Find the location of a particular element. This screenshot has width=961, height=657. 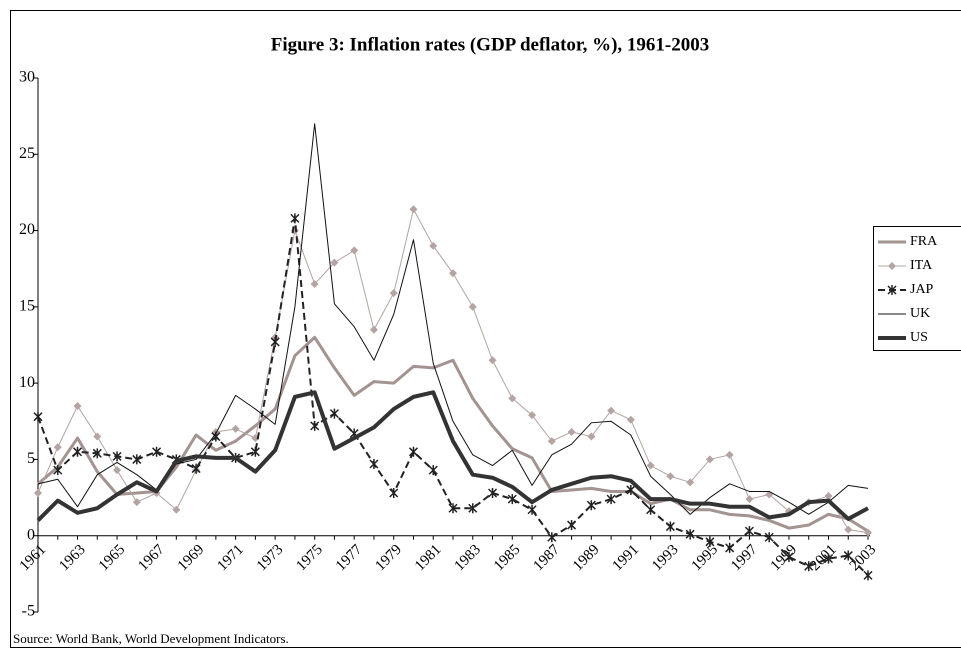

y-tick-label: 15 is located at coordinates (27, 306).